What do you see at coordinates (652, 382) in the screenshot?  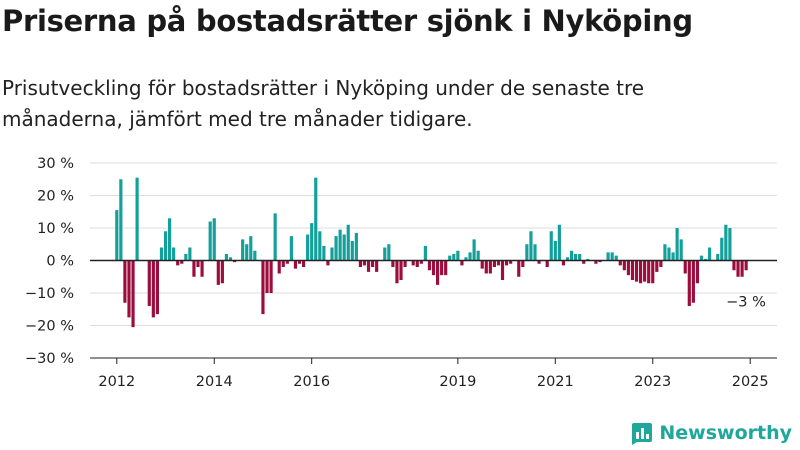 I see `x-tick-label: 2023` at bounding box center [652, 382].